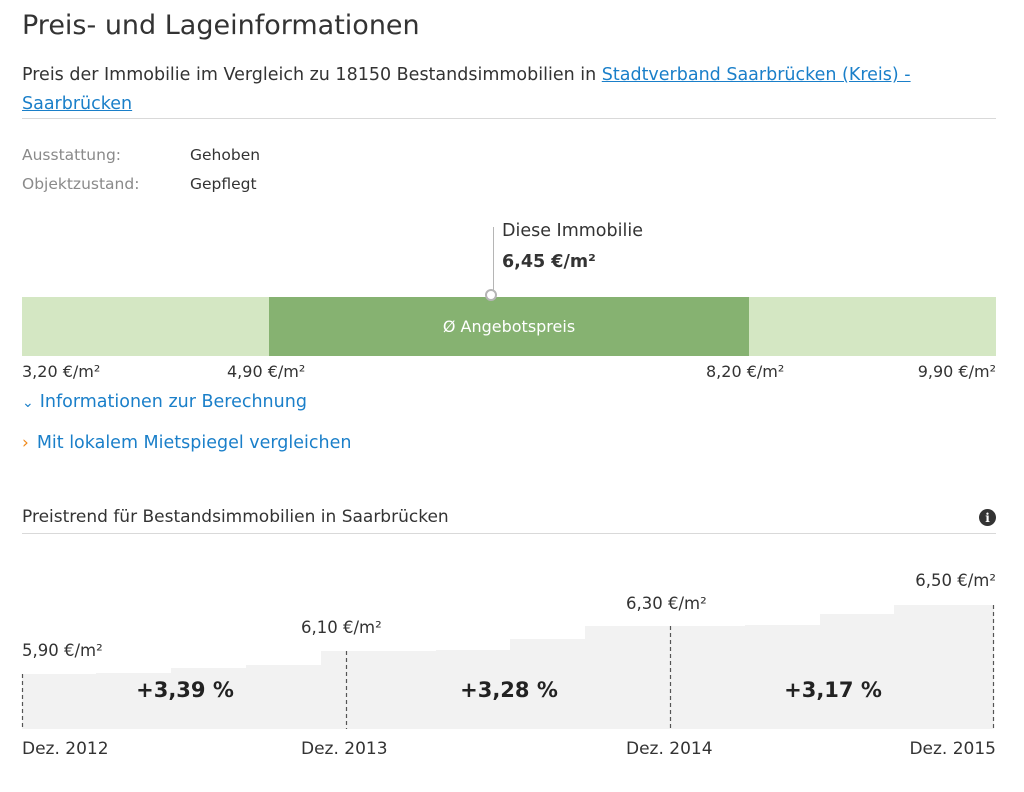 Image resolution: width=1024 pixels, height=792 pixels. Describe the element at coordinates (28, 403) in the screenshot. I see `chevron-down-icon: ⌄` at that location.